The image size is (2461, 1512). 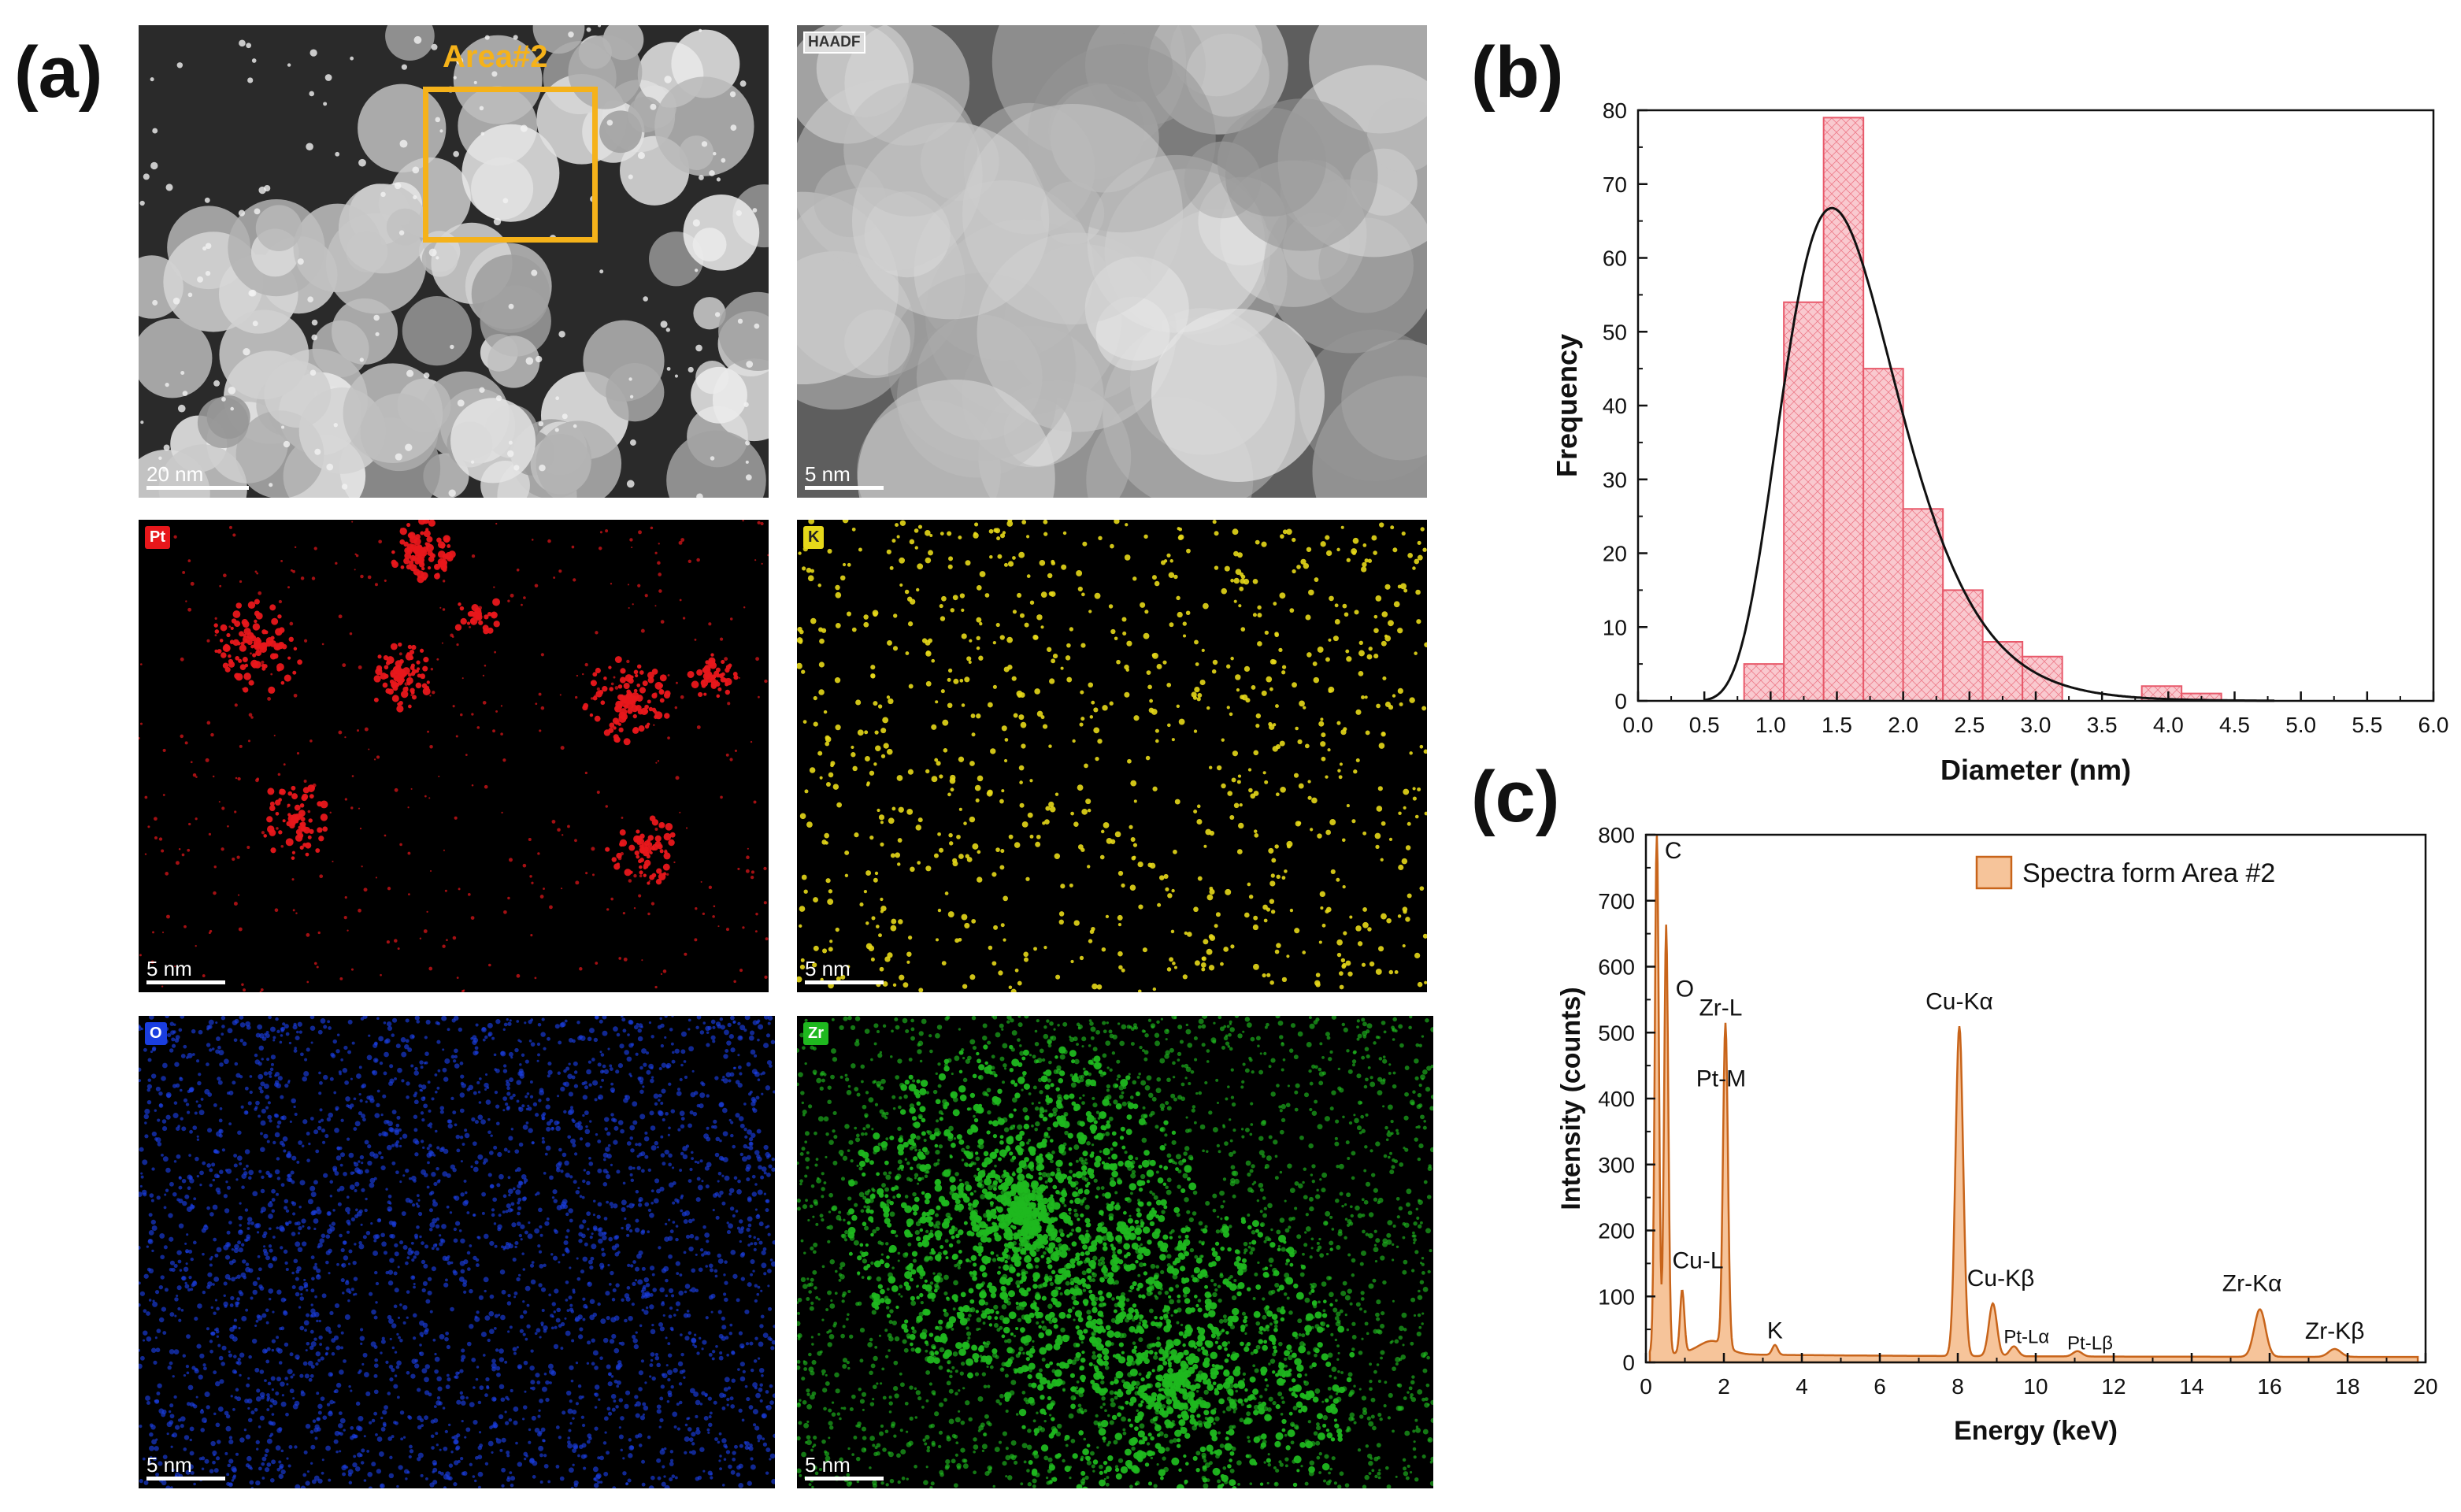 What do you see at coordinates (2269, 1386) in the screenshot?
I see `x-tick-label: 16` at bounding box center [2269, 1386].